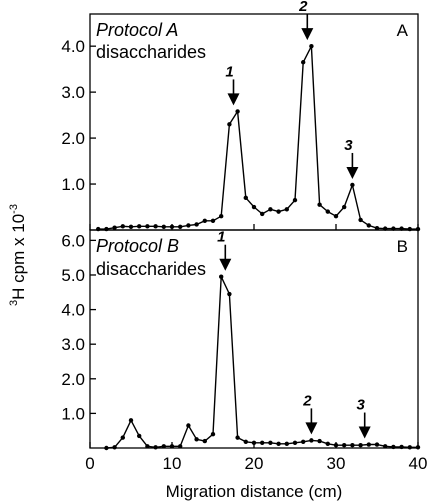 The width and height of the screenshot is (431, 504). What do you see at coordinates (89, 463) in the screenshot?
I see `x-tick-label: 0` at bounding box center [89, 463].